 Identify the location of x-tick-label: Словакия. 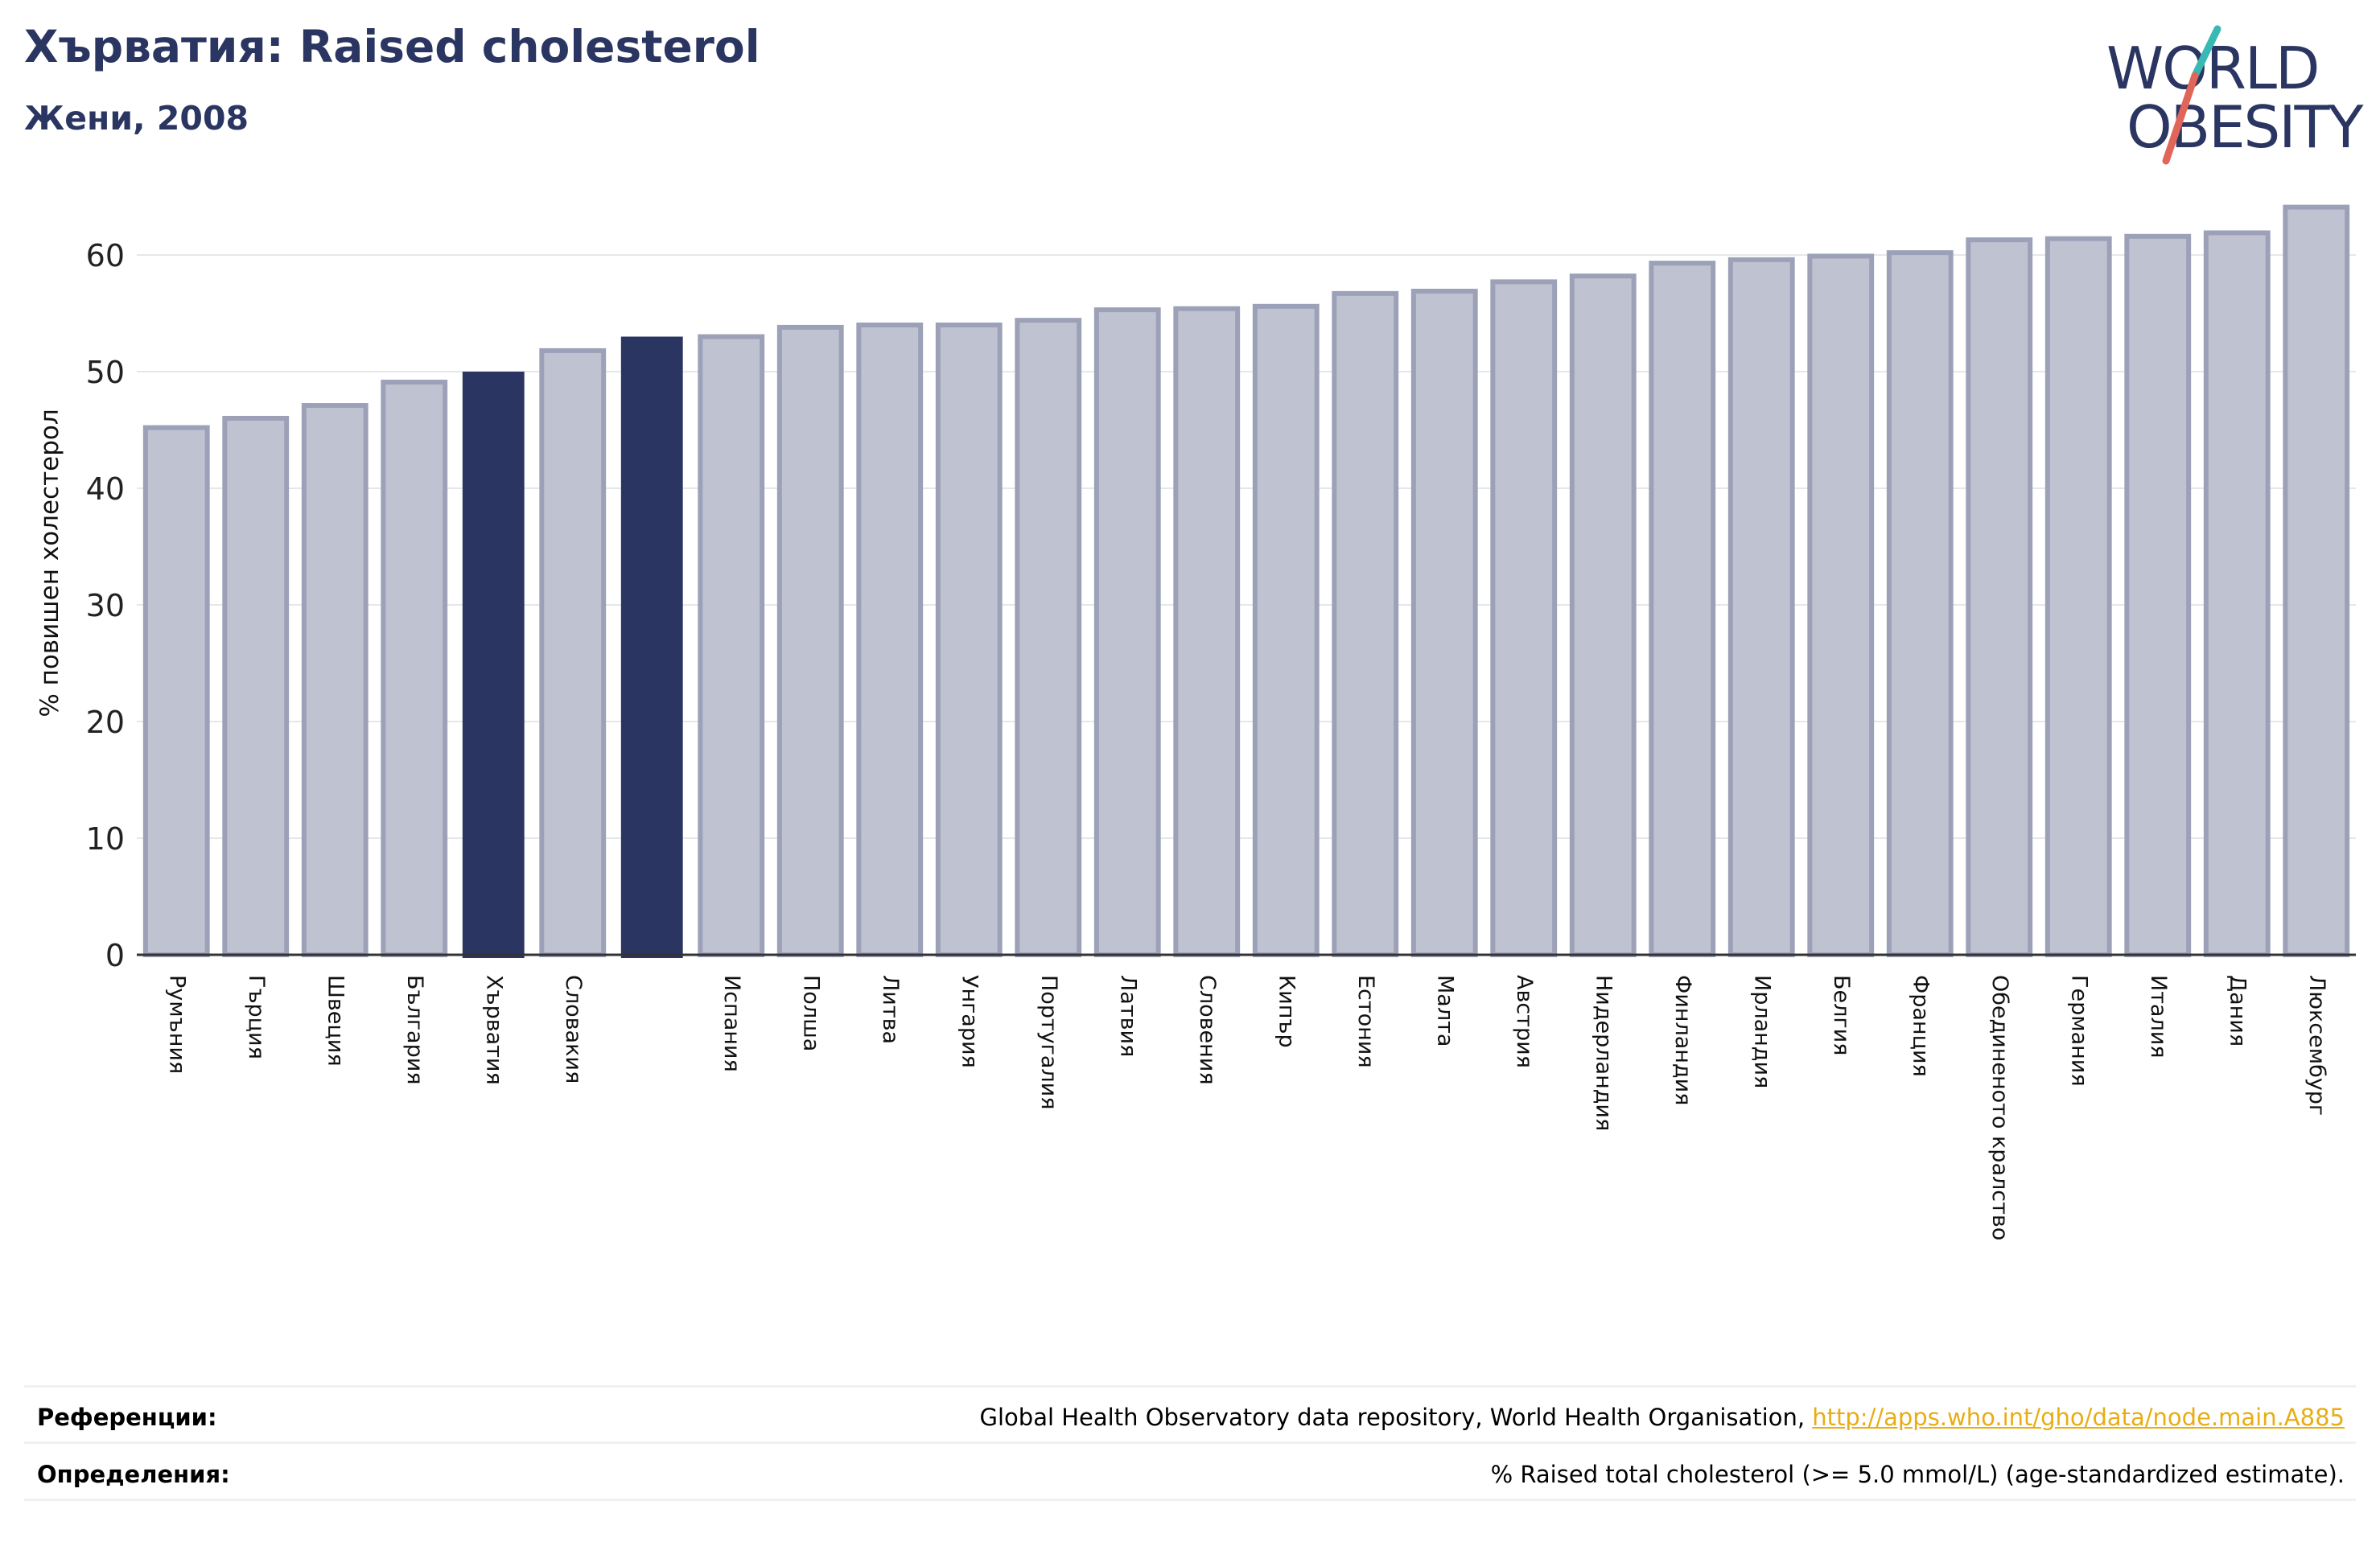
(573, 1029).